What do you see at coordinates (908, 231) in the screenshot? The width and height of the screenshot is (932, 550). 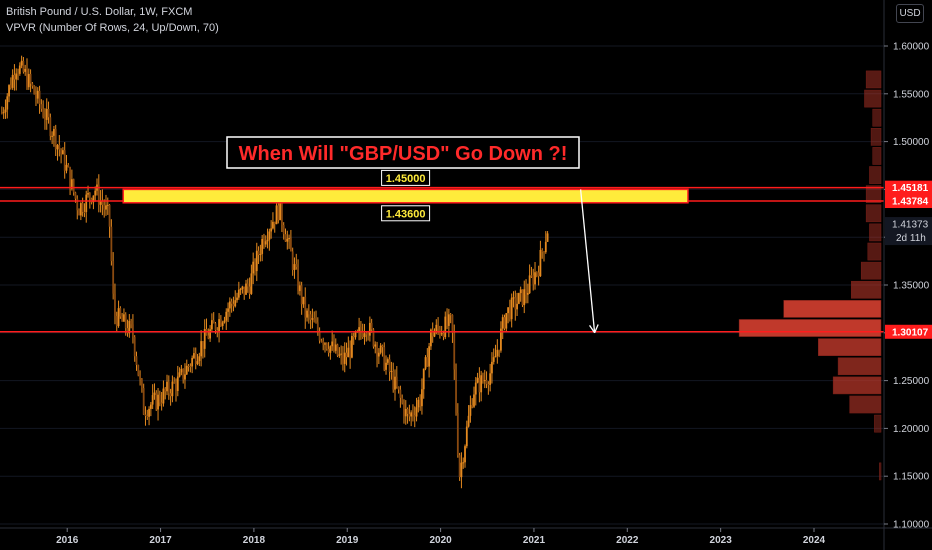 I see `last-price-badge` at bounding box center [908, 231].